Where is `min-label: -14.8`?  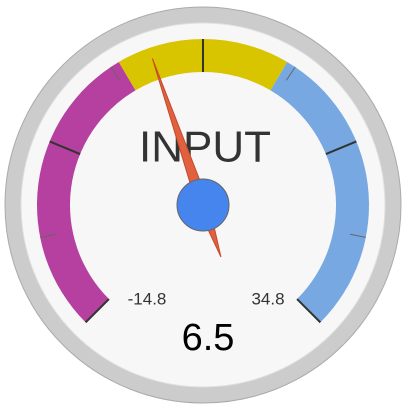 min-label: -14.8 is located at coordinates (147, 298).